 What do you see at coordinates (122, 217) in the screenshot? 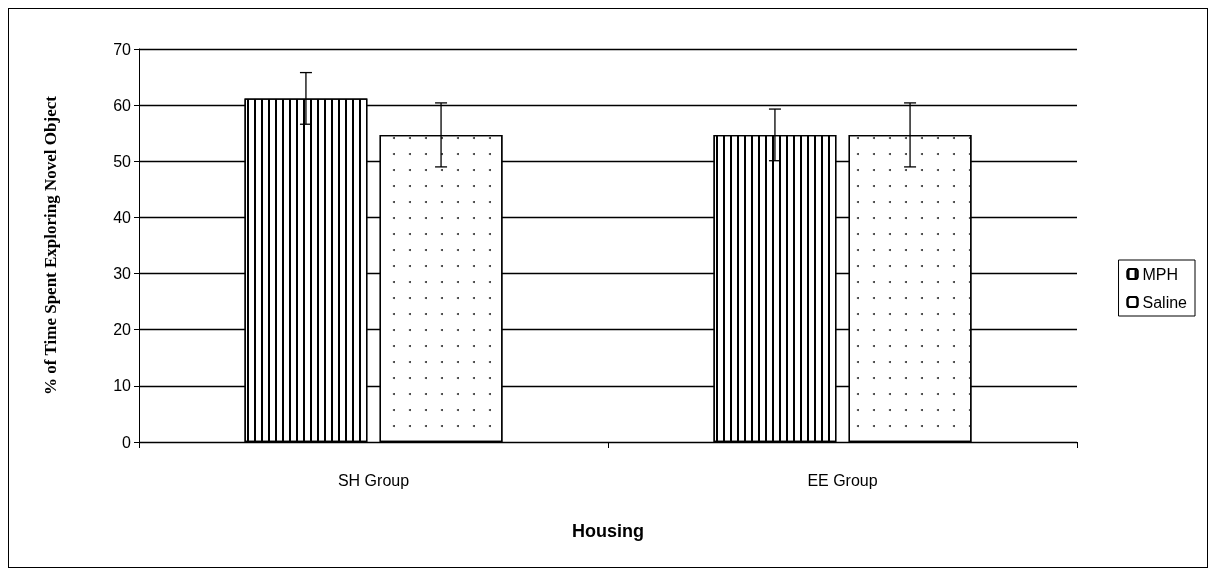
I see `y-tick-label: 40` at bounding box center [122, 217].